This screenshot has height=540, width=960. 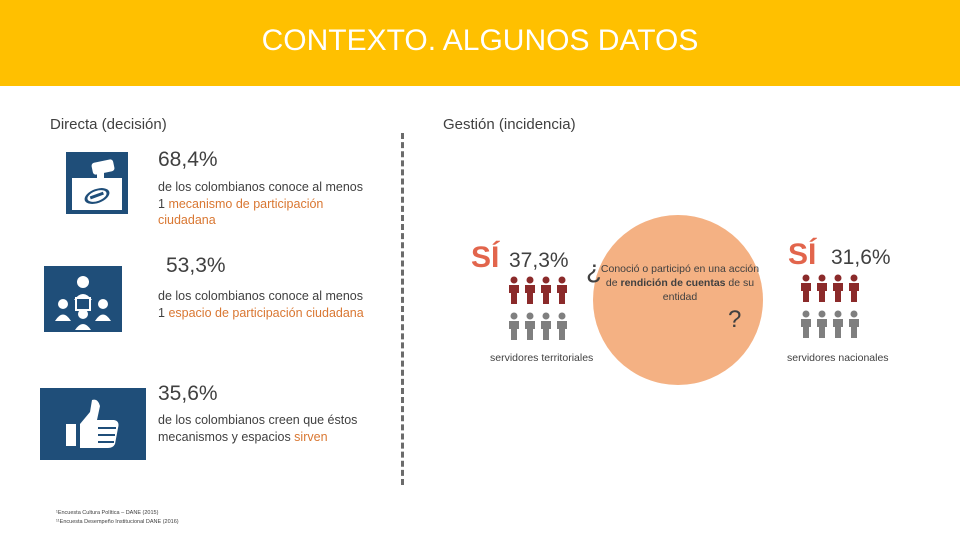 I want to click on thumbs-up-icon, so click(x=93, y=424).